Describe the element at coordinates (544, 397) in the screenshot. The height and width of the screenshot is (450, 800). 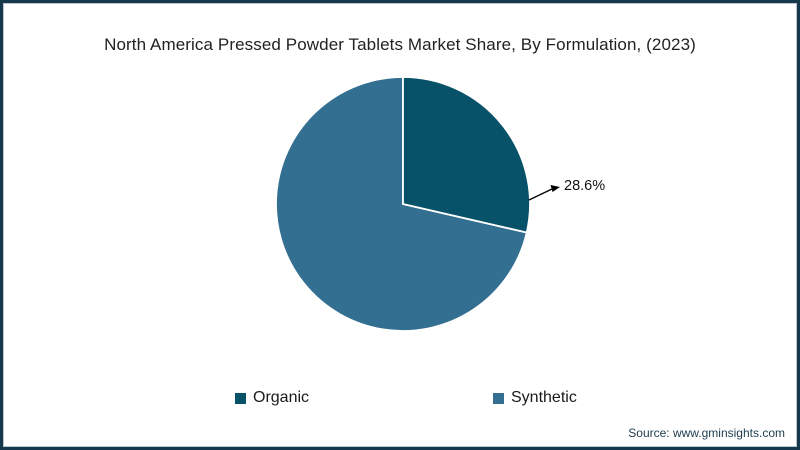
I see `legend-label-synthetic: Synthetic` at that location.